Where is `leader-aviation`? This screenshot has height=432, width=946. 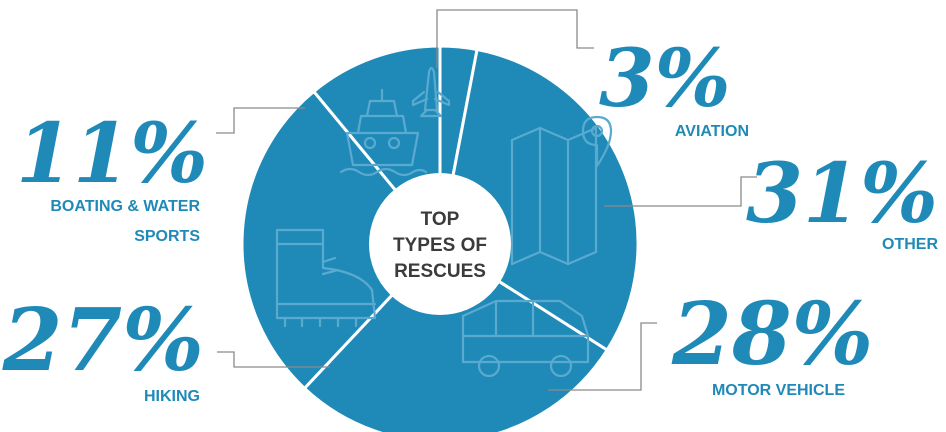 leader-aviation is located at coordinates (515, 38).